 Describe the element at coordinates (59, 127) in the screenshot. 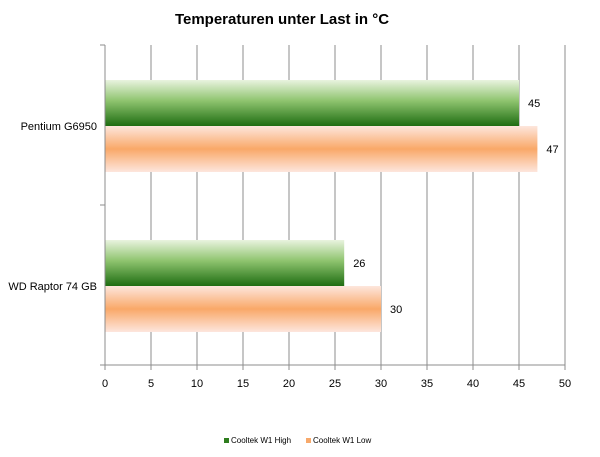

I see `category-label: Pentium G6950` at that location.